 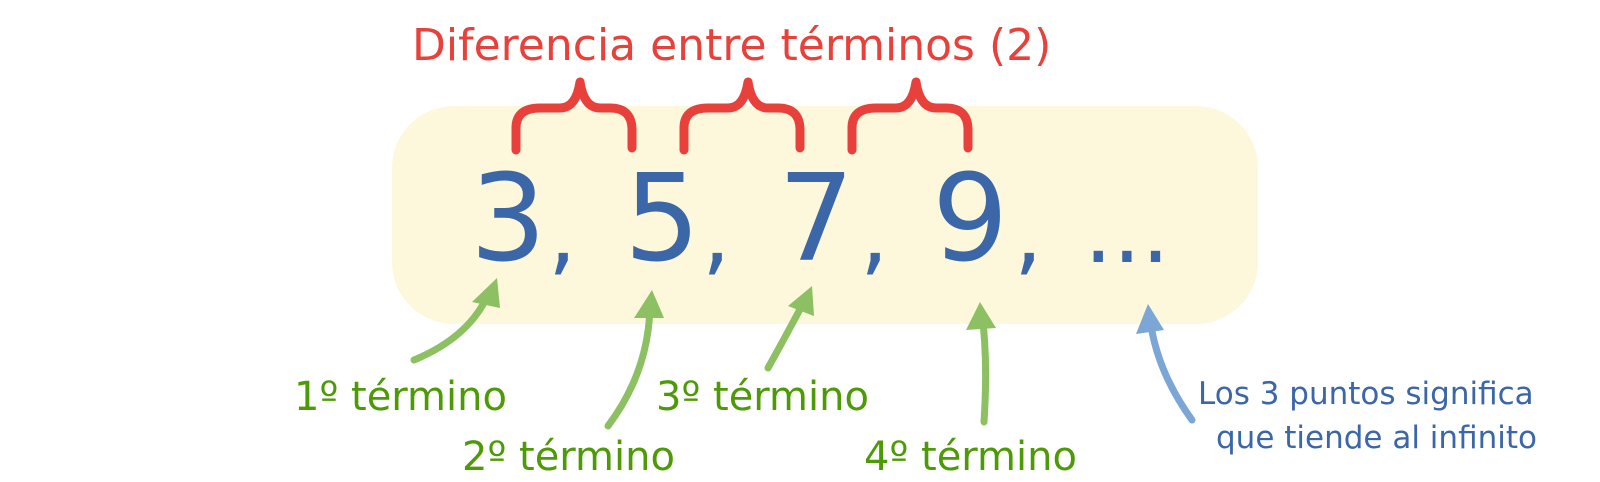 What do you see at coordinates (816, 219) in the screenshot?
I see `term-3: 7` at bounding box center [816, 219].